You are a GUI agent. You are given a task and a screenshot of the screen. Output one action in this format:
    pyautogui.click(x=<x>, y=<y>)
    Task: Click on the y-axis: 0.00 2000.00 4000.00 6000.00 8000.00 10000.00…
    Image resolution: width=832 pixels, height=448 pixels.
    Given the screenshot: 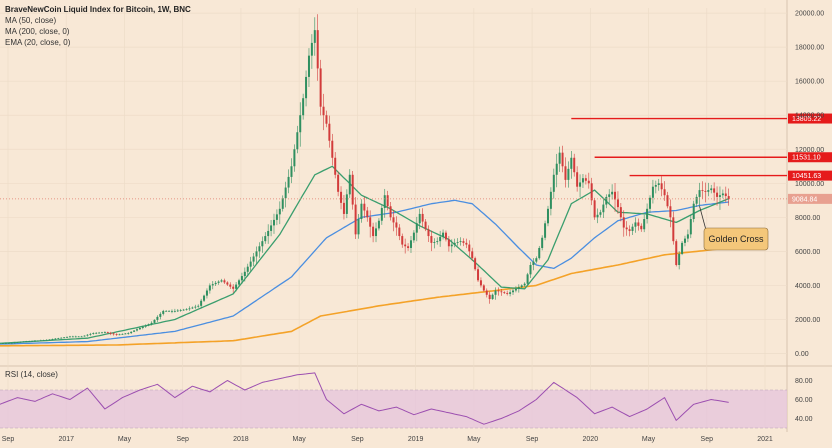 What is the action you would take?
    pyautogui.click(x=809, y=217)
    